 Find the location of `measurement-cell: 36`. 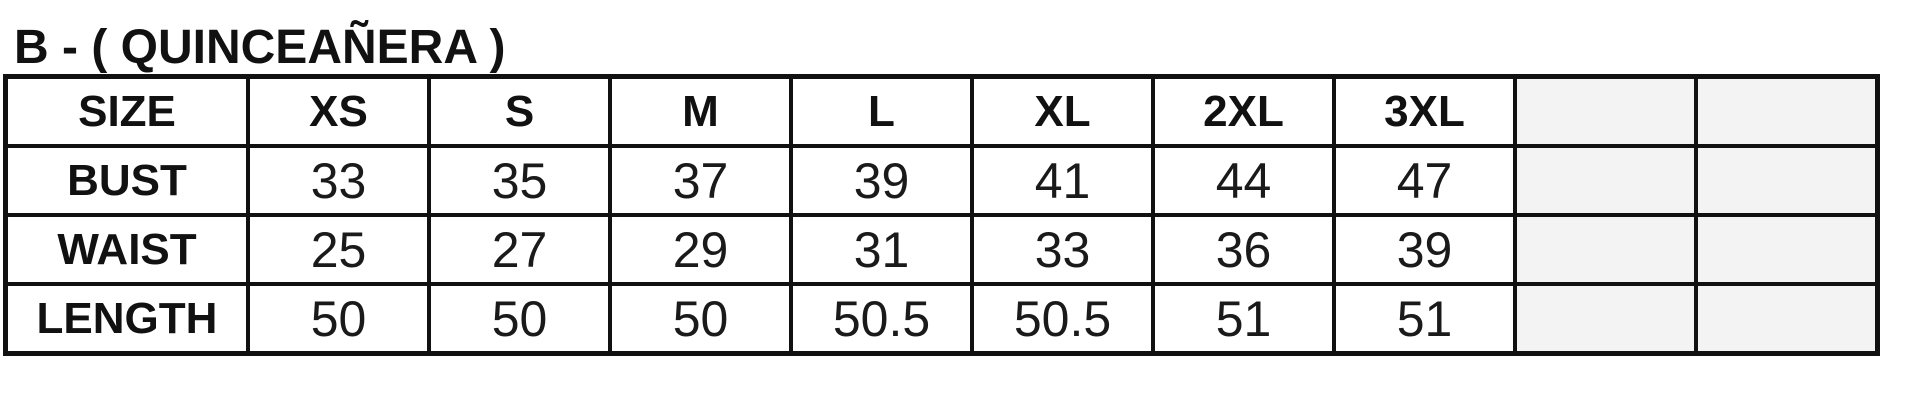

measurement-cell: 36 is located at coordinates (1243, 249).